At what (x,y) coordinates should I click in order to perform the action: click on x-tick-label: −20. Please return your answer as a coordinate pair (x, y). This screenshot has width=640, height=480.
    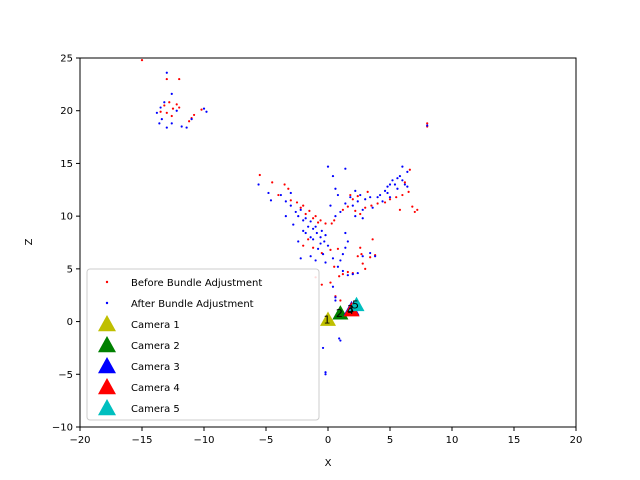
    Looking at the image, I should click on (79, 440).